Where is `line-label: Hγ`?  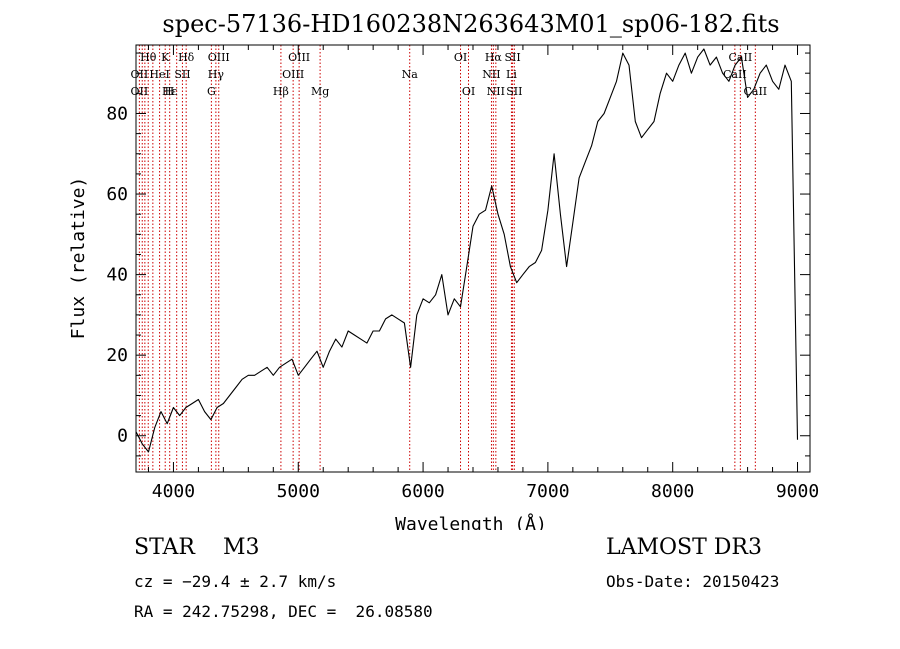 line-label: Hγ is located at coordinates (216, 74).